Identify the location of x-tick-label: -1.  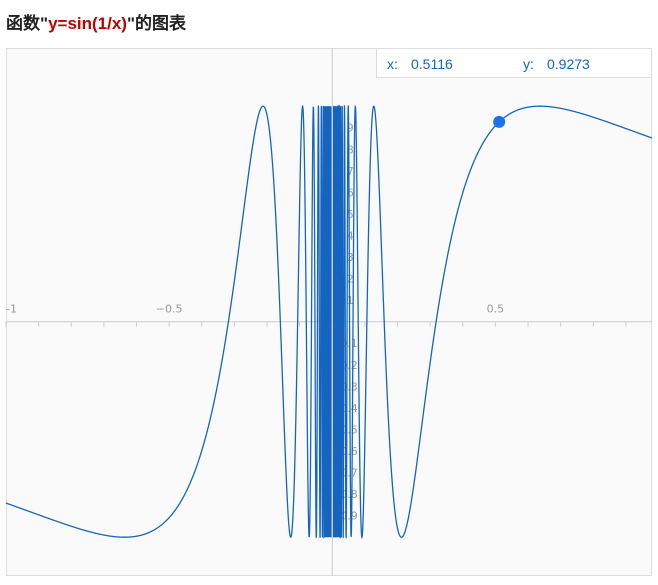
(11, 309).